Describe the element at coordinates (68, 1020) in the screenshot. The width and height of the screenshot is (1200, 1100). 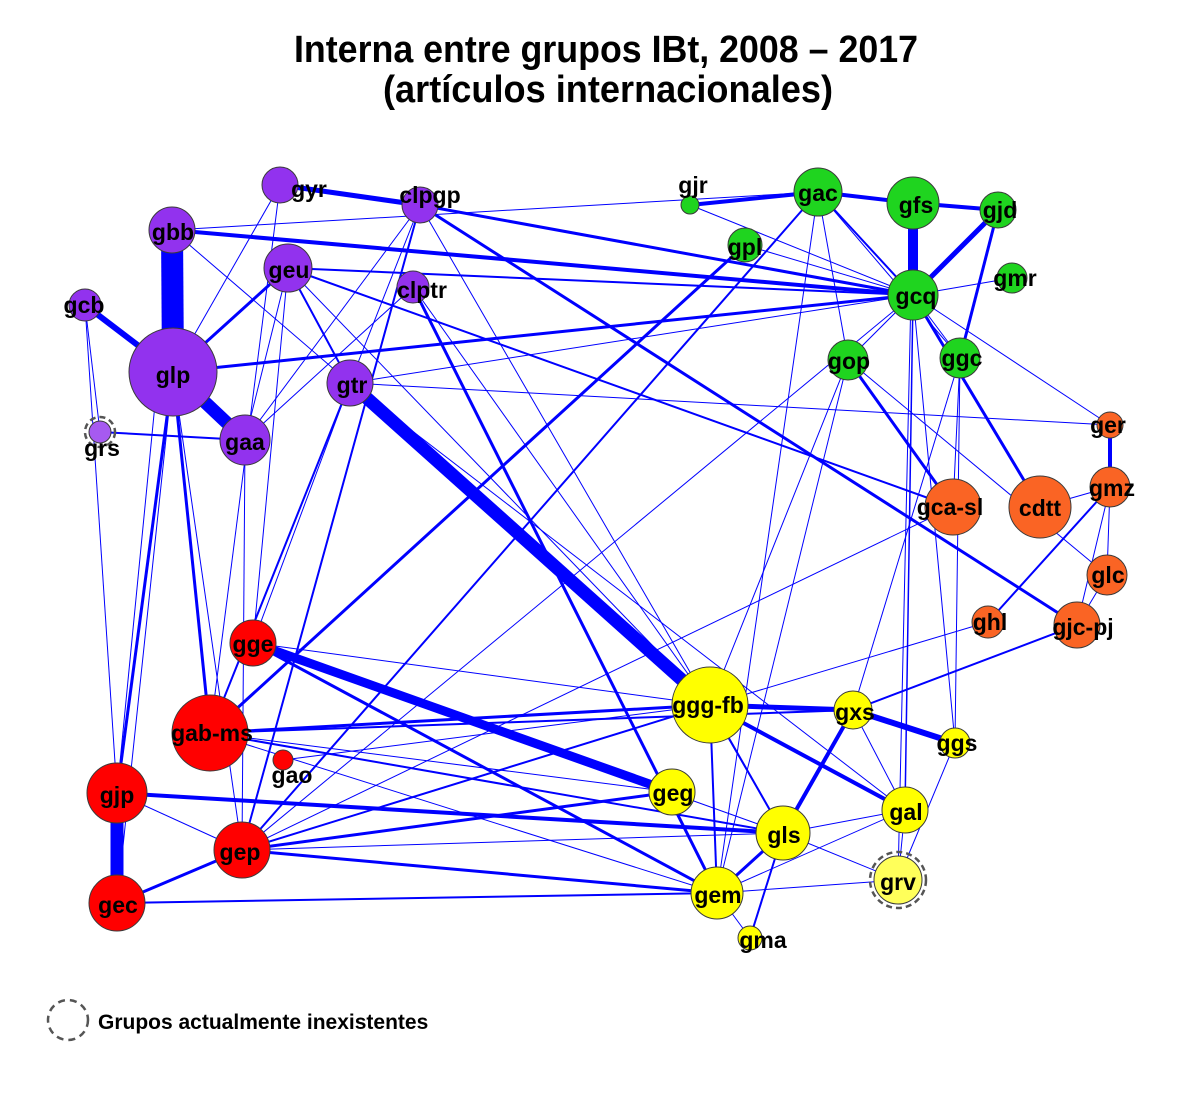
I see `legend-dashed-circle-icon` at that location.